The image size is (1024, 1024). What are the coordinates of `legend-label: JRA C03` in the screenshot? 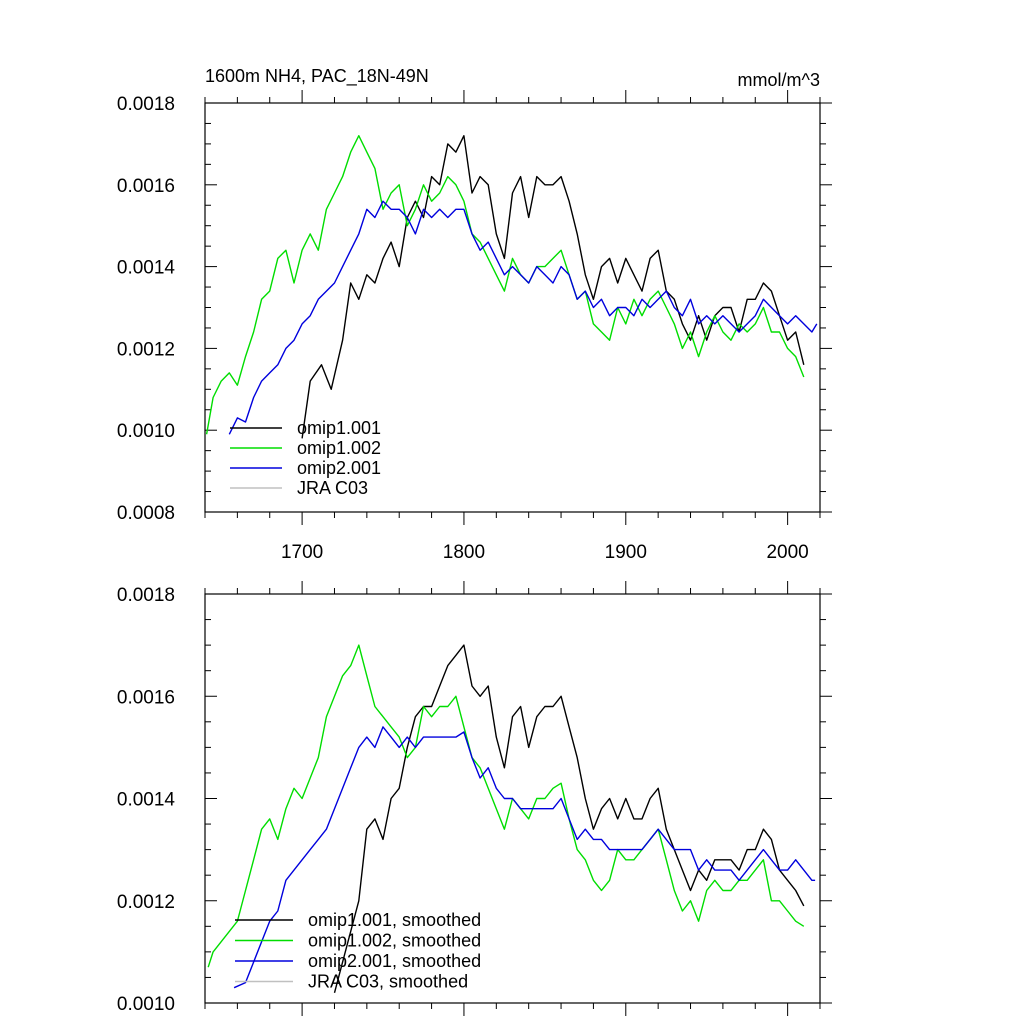 It's located at (332, 488).